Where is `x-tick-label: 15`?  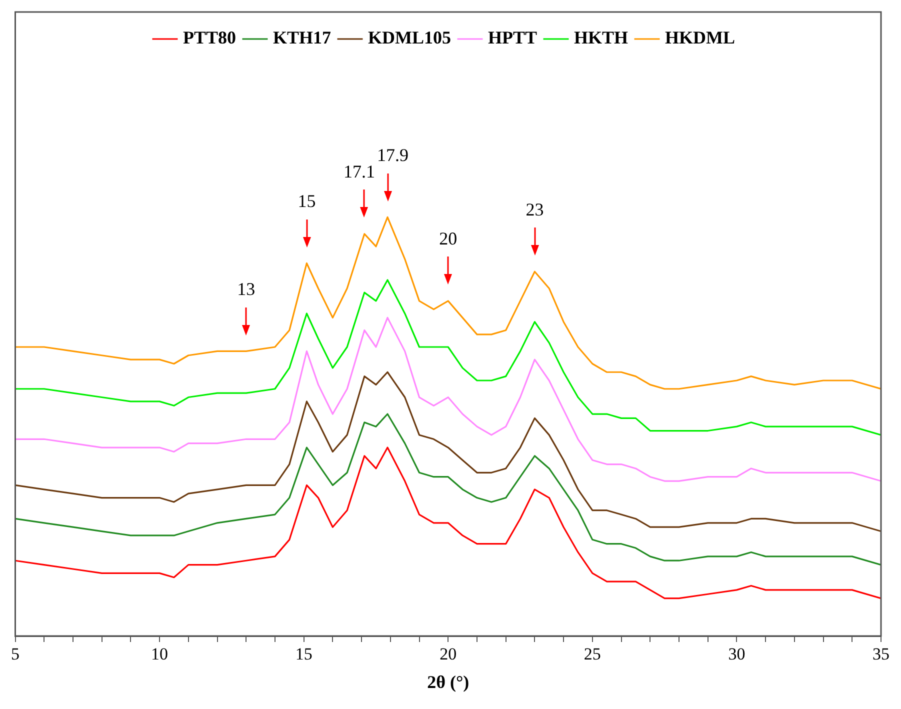 x-tick-label: 15 is located at coordinates (303, 654).